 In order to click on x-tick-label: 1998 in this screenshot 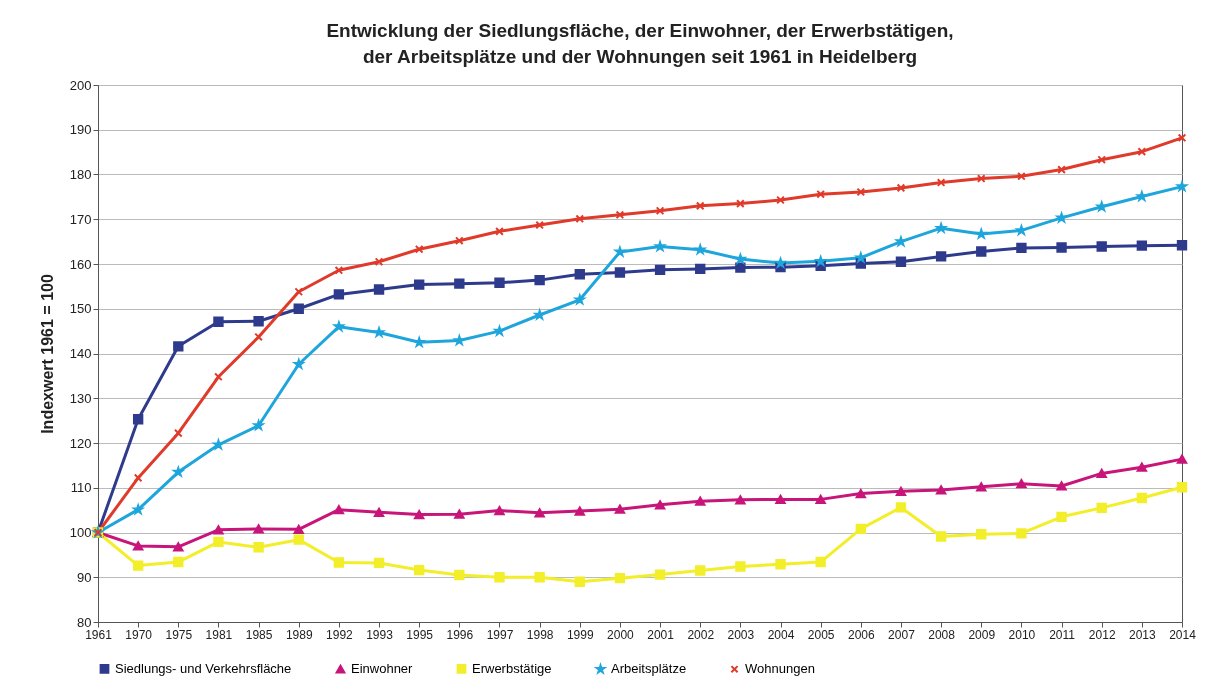, I will do `click(540, 634)`.